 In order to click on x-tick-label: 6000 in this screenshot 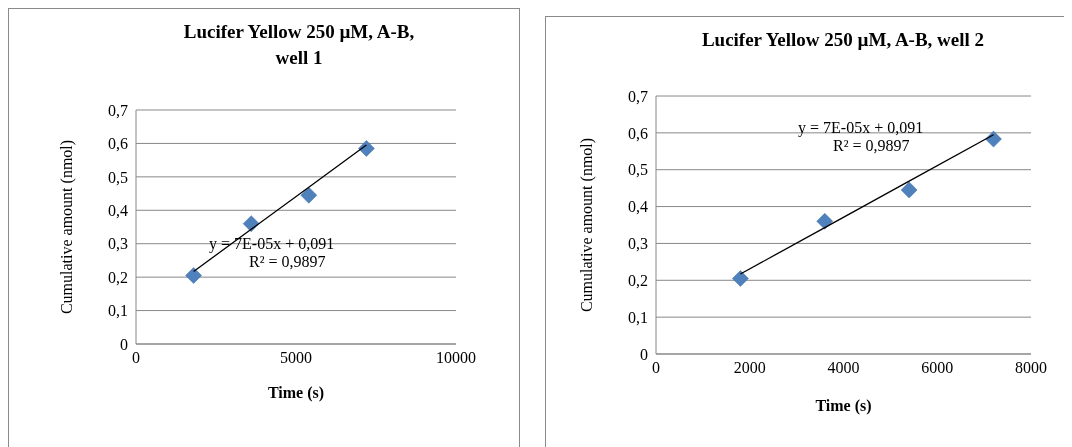, I will do `click(937, 368)`.